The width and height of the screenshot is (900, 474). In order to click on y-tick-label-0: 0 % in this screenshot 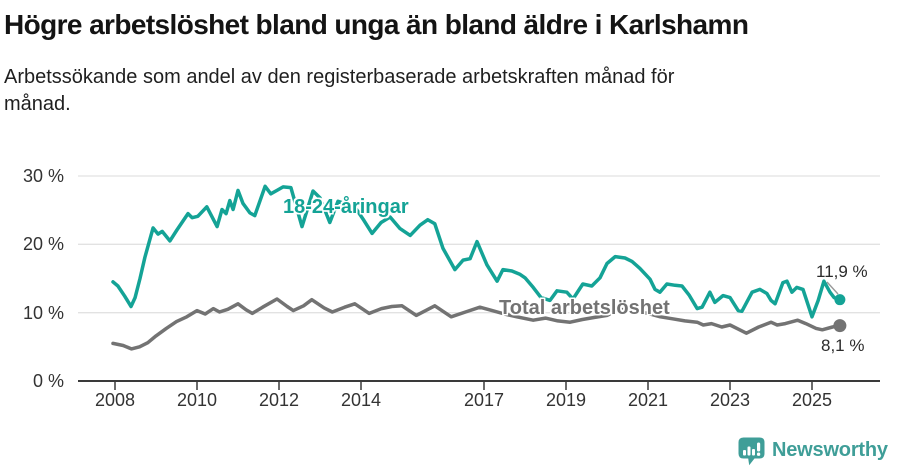, I will do `click(48, 381)`.